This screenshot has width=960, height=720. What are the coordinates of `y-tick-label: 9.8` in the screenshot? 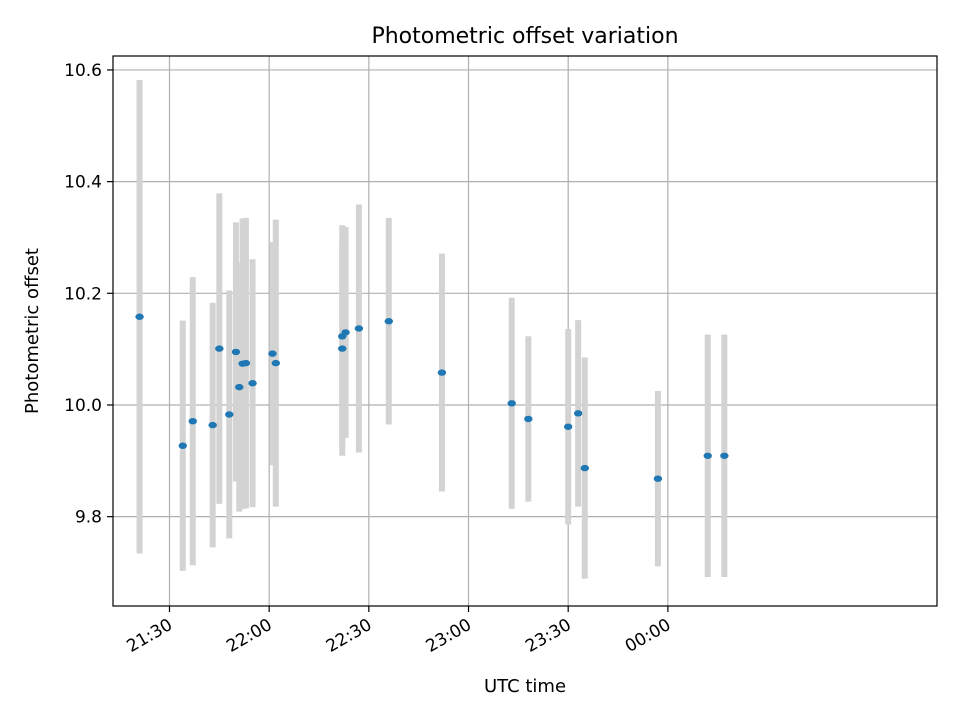 It's located at (88, 518).